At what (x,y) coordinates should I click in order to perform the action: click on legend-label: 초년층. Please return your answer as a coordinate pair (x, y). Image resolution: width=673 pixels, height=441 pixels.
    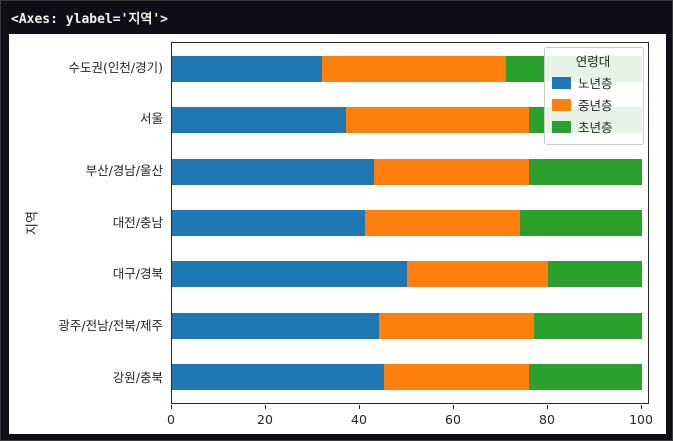
    Looking at the image, I should click on (595, 127).